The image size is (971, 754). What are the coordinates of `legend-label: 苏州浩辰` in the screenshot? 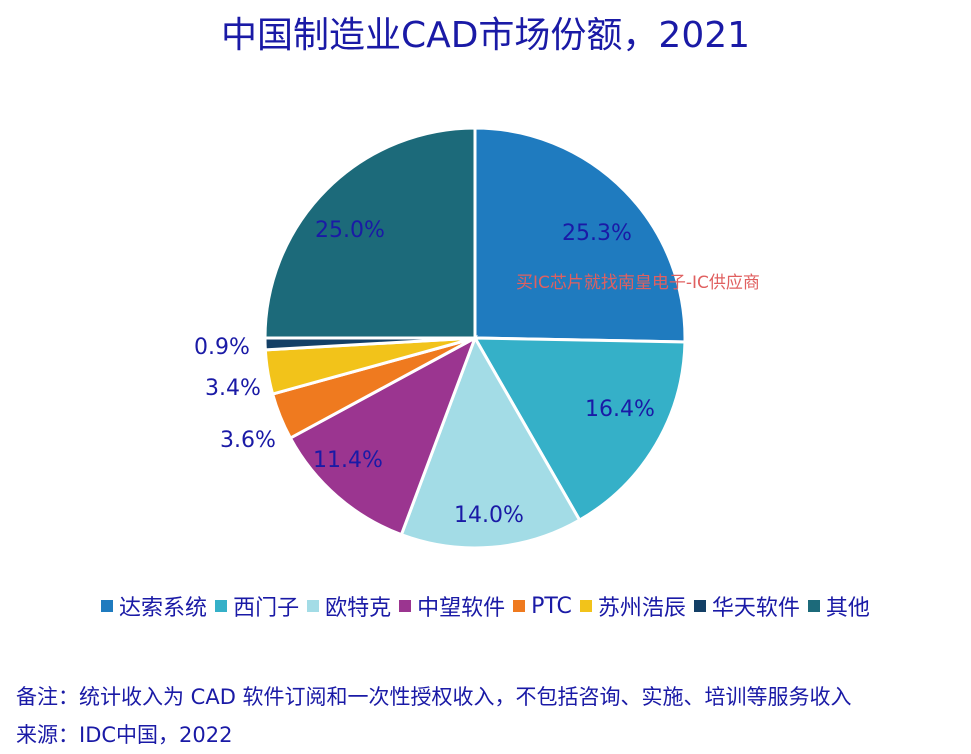 It's located at (641, 608).